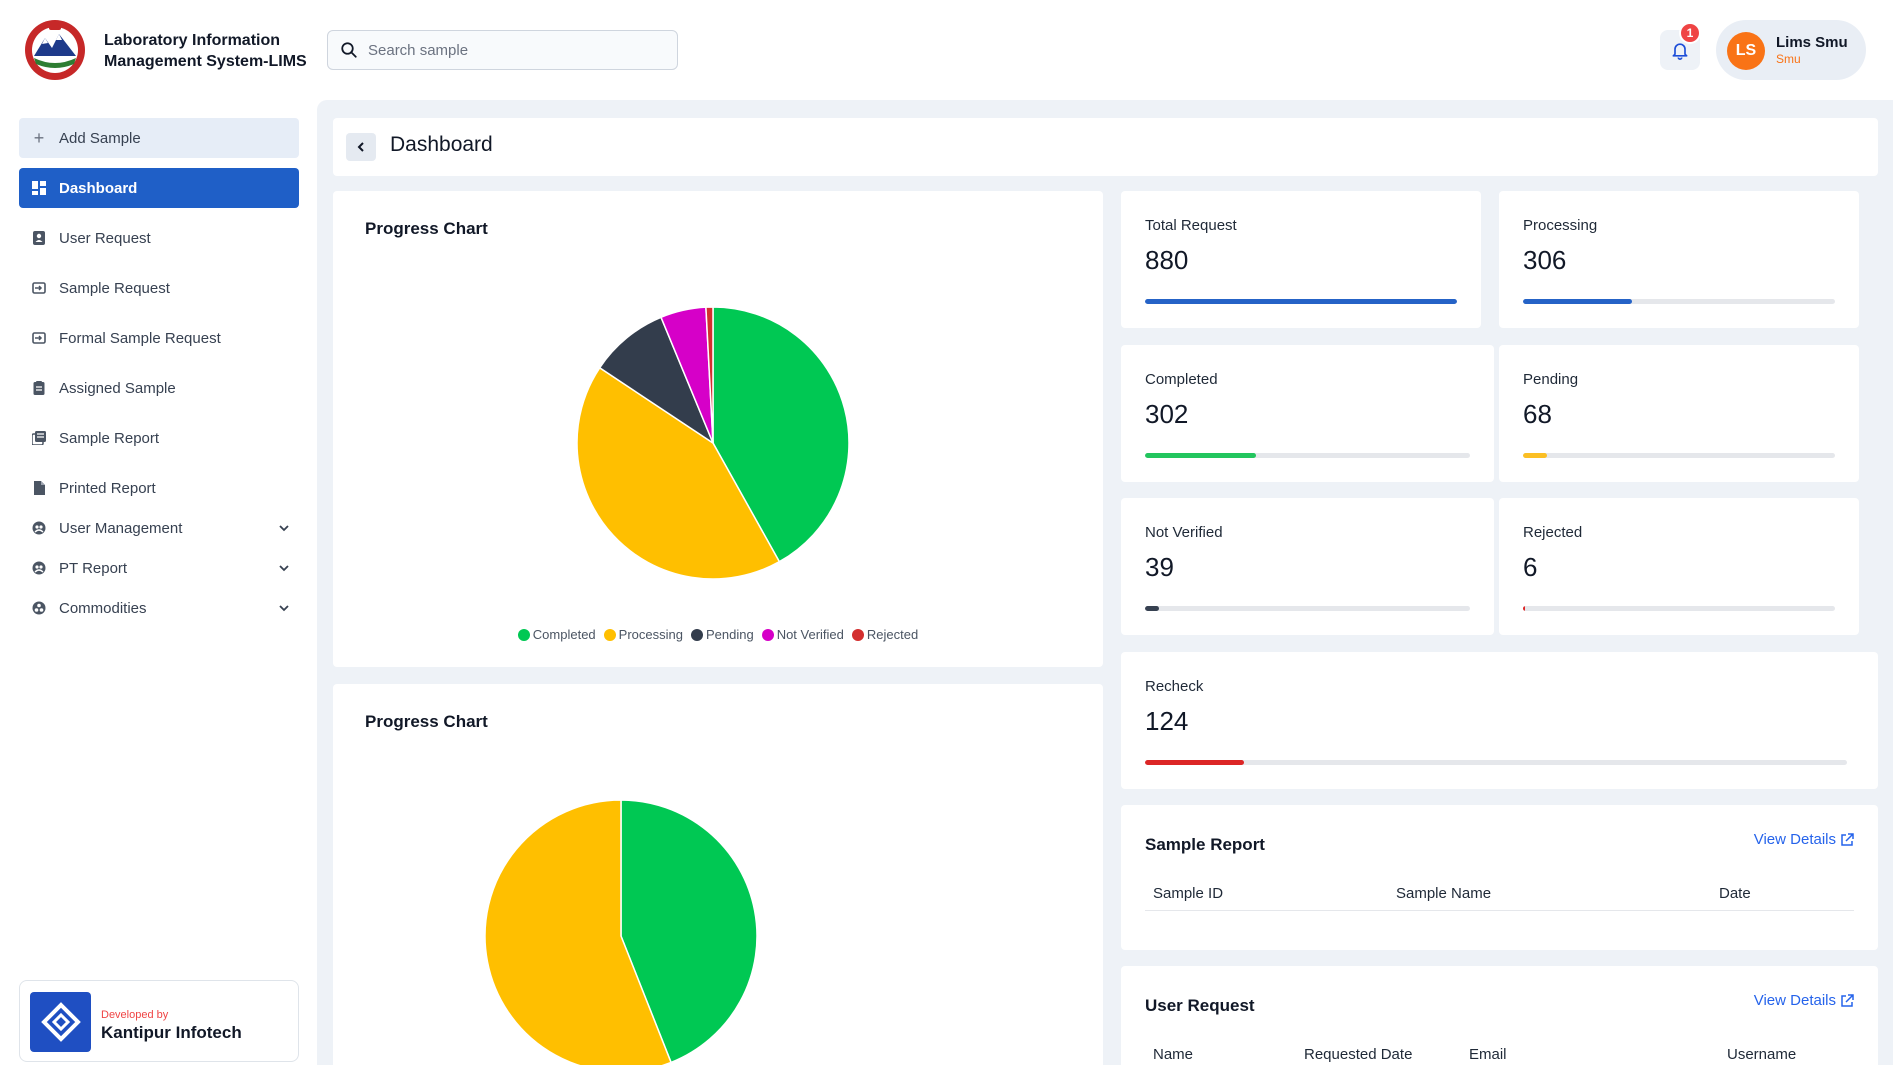  I want to click on sidebar-item-label: Printed Report, so click(107, 488).